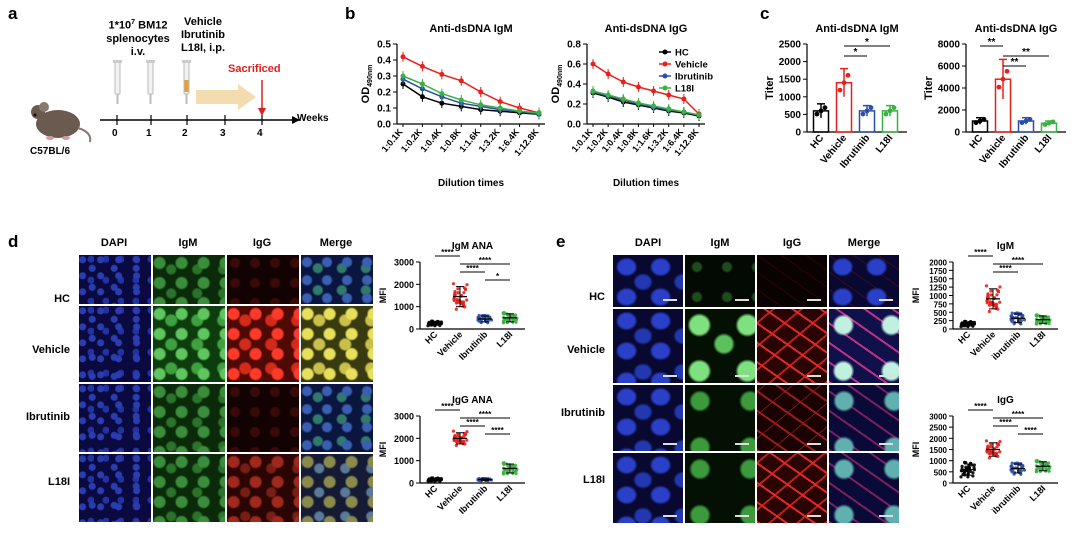 This screenshot has height=548, width=1080. I want to click on tick-week-4: 4, so click(260, 133).